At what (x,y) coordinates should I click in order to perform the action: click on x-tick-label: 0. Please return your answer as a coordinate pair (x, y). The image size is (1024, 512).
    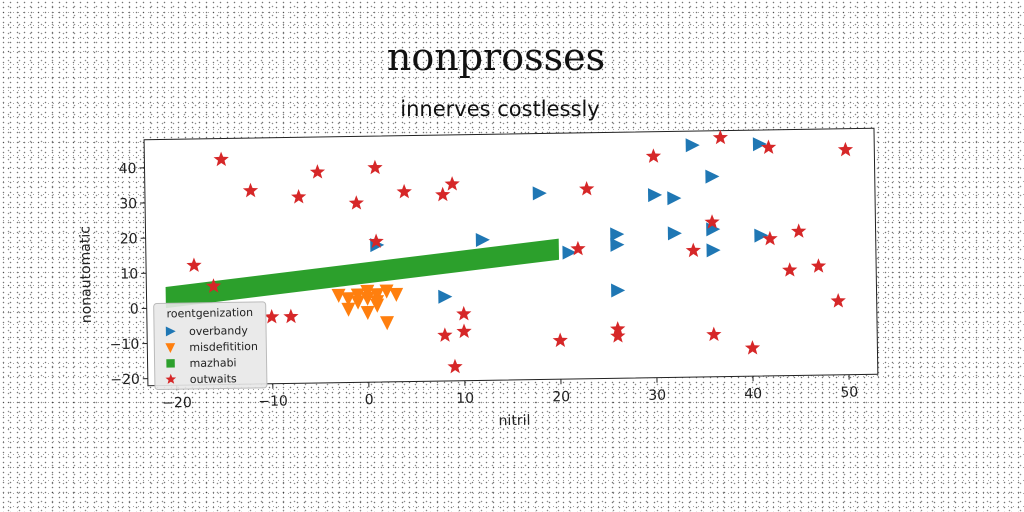
    Looking at the image, I should click on (369, 400).